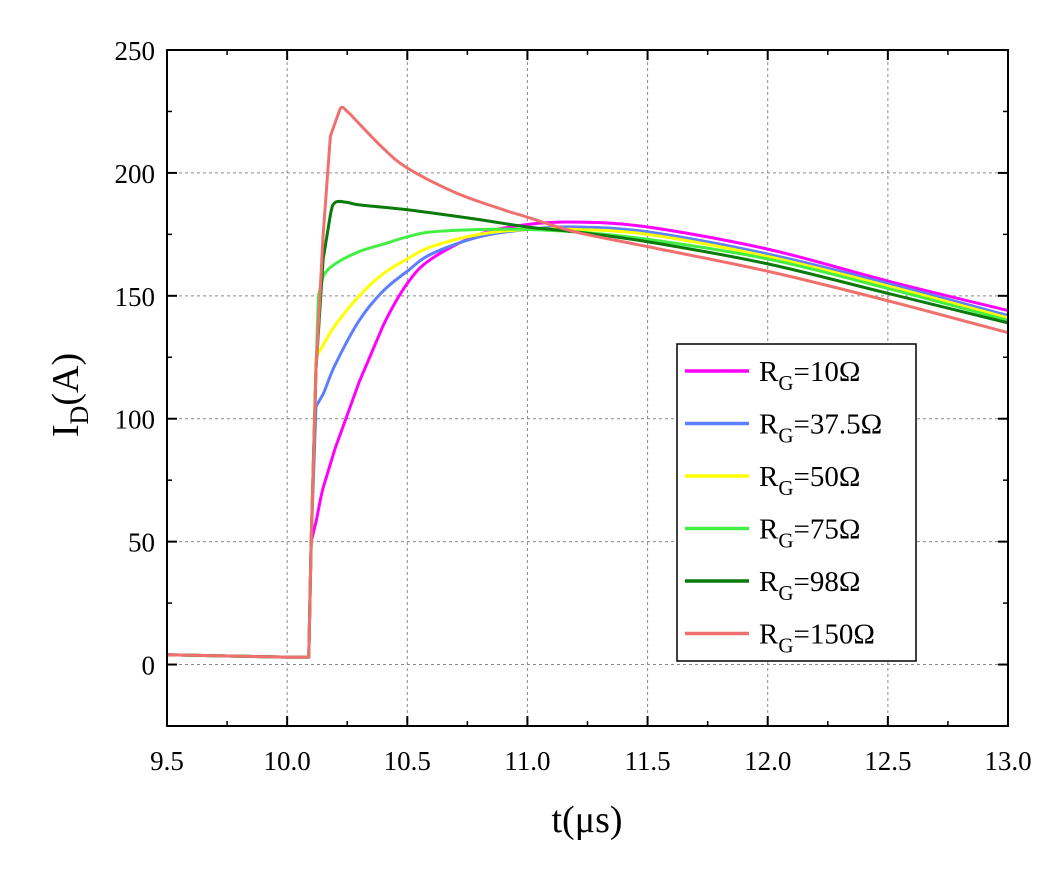 This screenshot has width=1063, height=869. What do you see at coordinates (767, 761) in the screenshot?
I see `x-tick-label: 12.0` at bounding box center [767, 761].